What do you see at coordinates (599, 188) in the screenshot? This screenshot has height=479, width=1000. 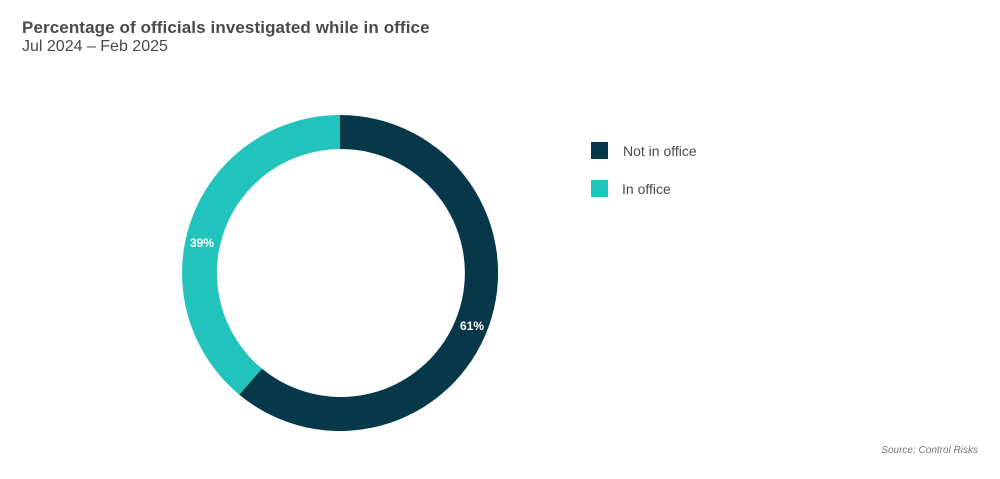 I see `legend-swatch-in-office` at bounding box center [599, 188].